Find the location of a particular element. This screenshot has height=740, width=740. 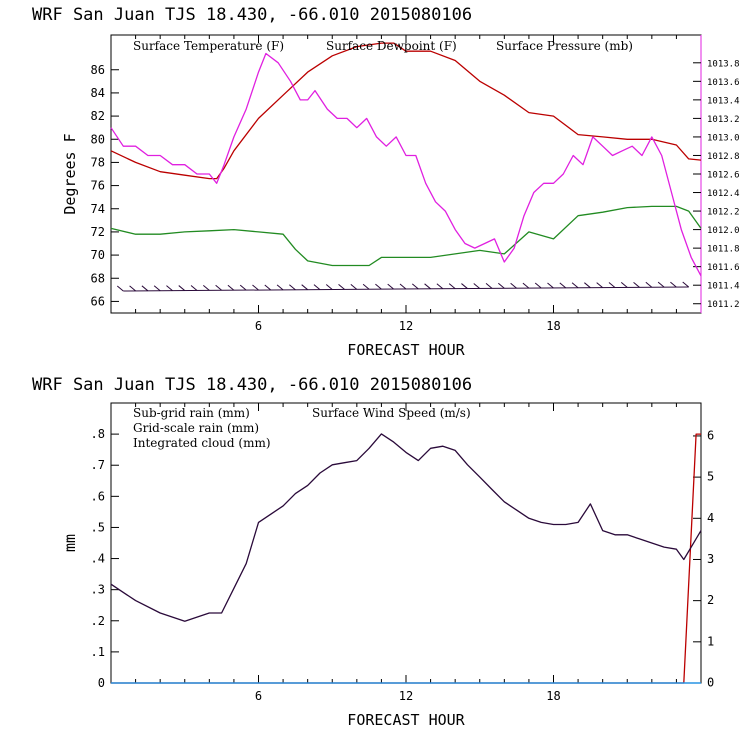

legend-subgrid-rain: Sub-grid rain (mm) is located at coordinates (191, 413).